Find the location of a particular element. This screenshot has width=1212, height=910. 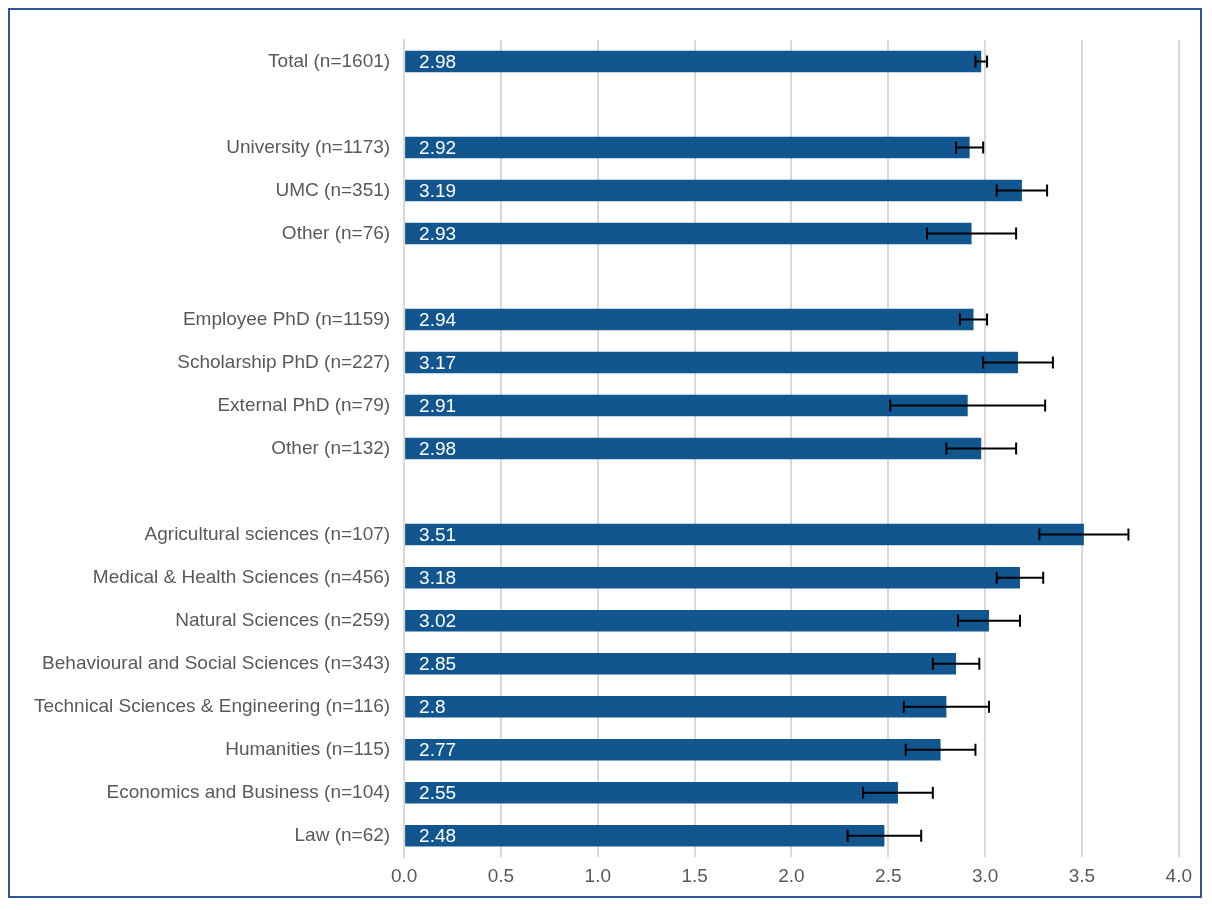

data-label: 3.02 is located at coordinates (438, 620).